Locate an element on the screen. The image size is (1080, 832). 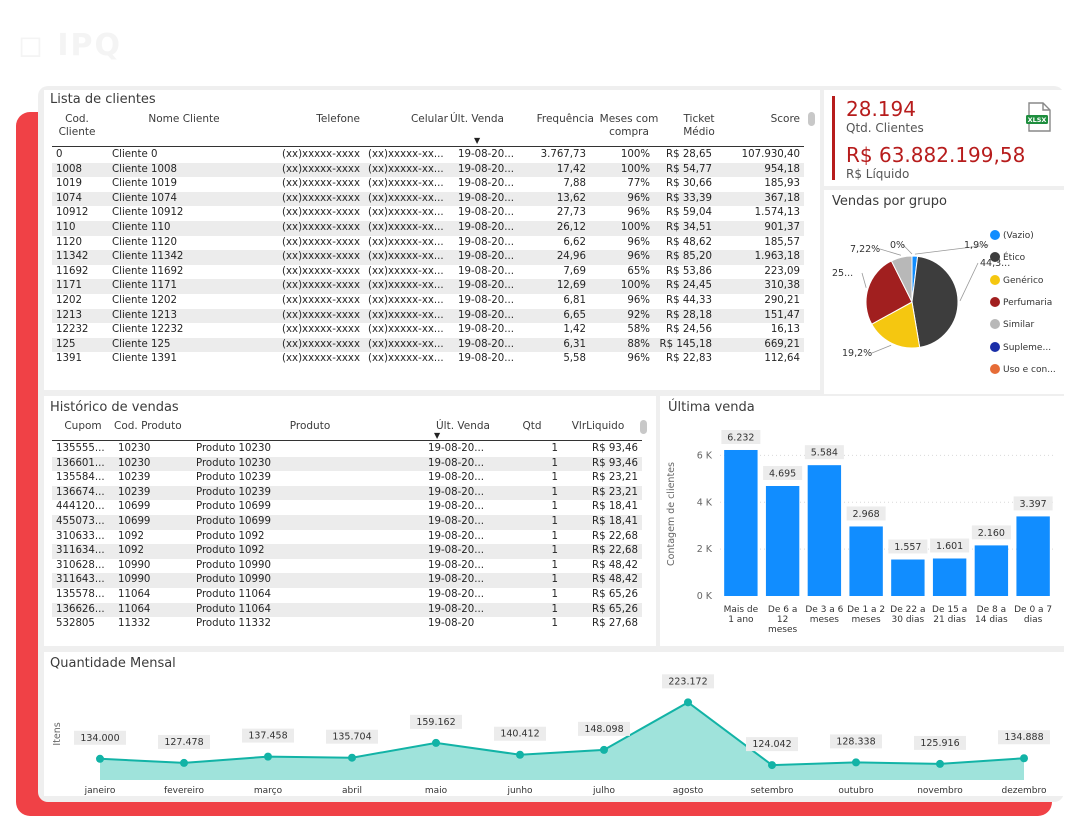
x-tick-label: De 15 a is located at coordinates (949, 610).